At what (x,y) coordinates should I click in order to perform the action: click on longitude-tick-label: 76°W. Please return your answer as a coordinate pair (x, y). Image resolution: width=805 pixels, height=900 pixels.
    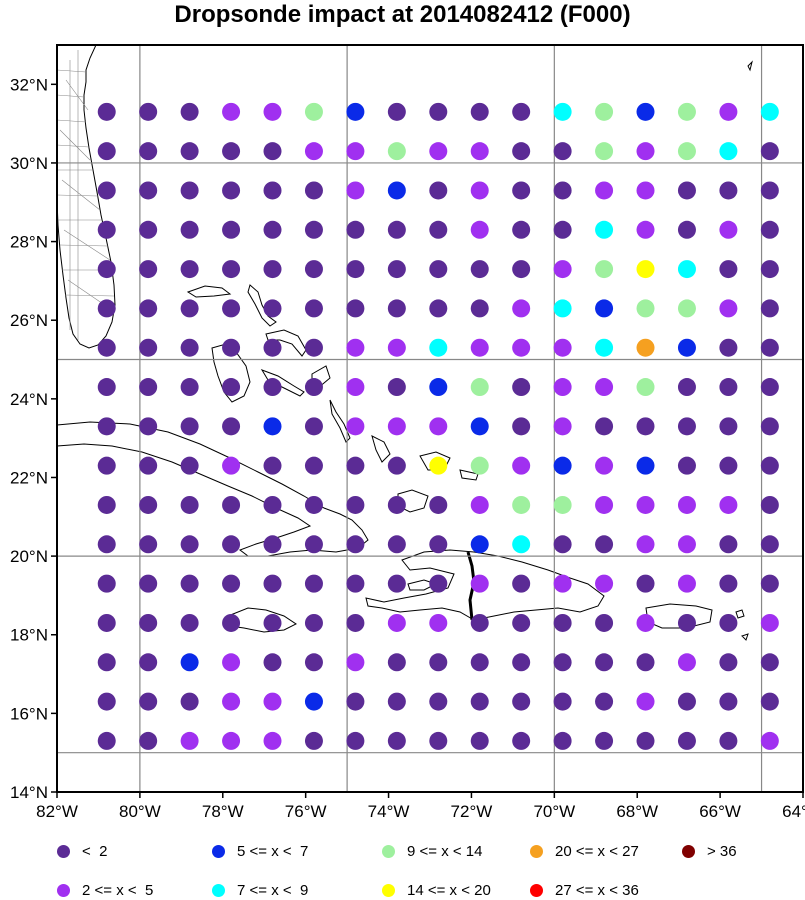
    Looking at the image, I should click on (306, 811).